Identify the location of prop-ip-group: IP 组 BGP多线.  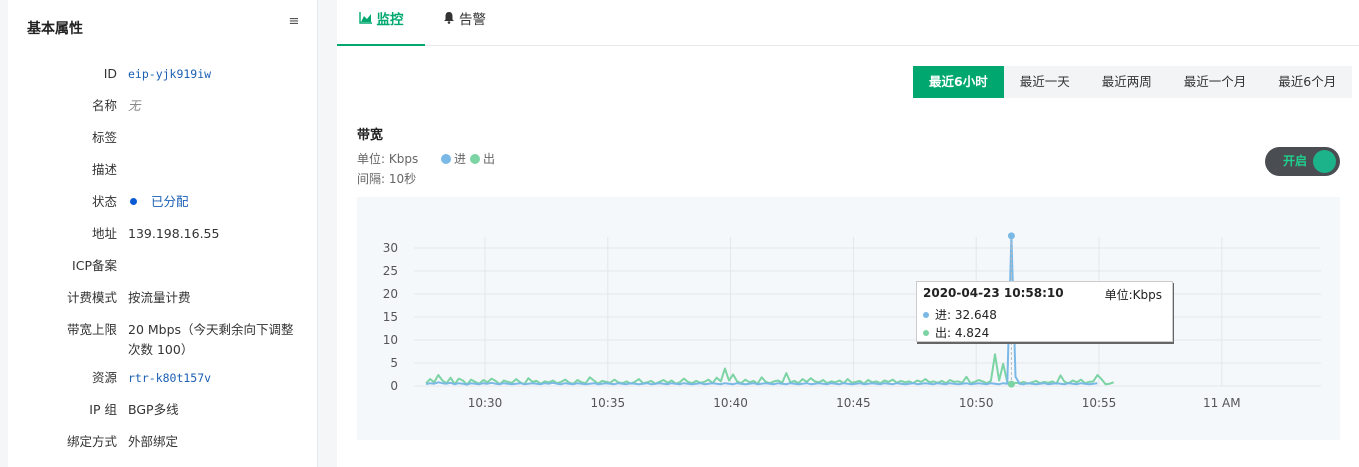
(163, 416).